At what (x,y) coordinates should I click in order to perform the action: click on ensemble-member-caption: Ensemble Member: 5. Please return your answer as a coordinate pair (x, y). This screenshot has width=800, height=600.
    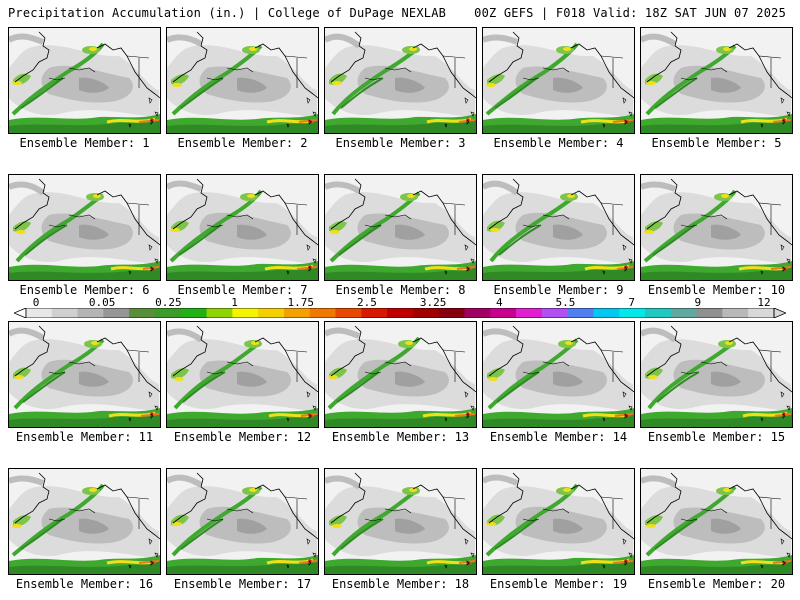
    Looking at the image, I should click on (716, 143).